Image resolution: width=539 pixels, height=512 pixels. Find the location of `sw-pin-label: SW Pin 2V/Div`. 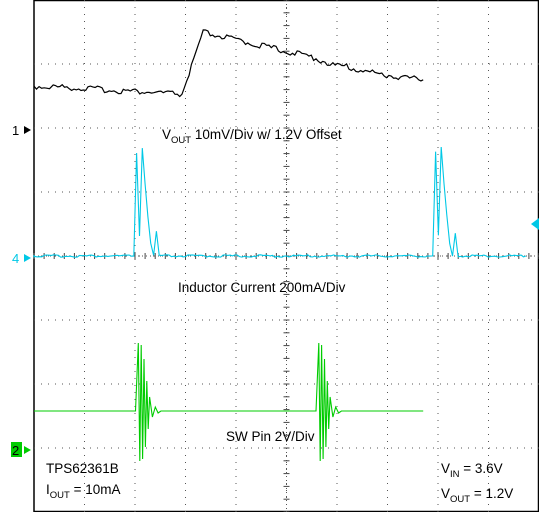

sw-pin-label: SW Pin 2V/Div is located at coordinates (270, 436).